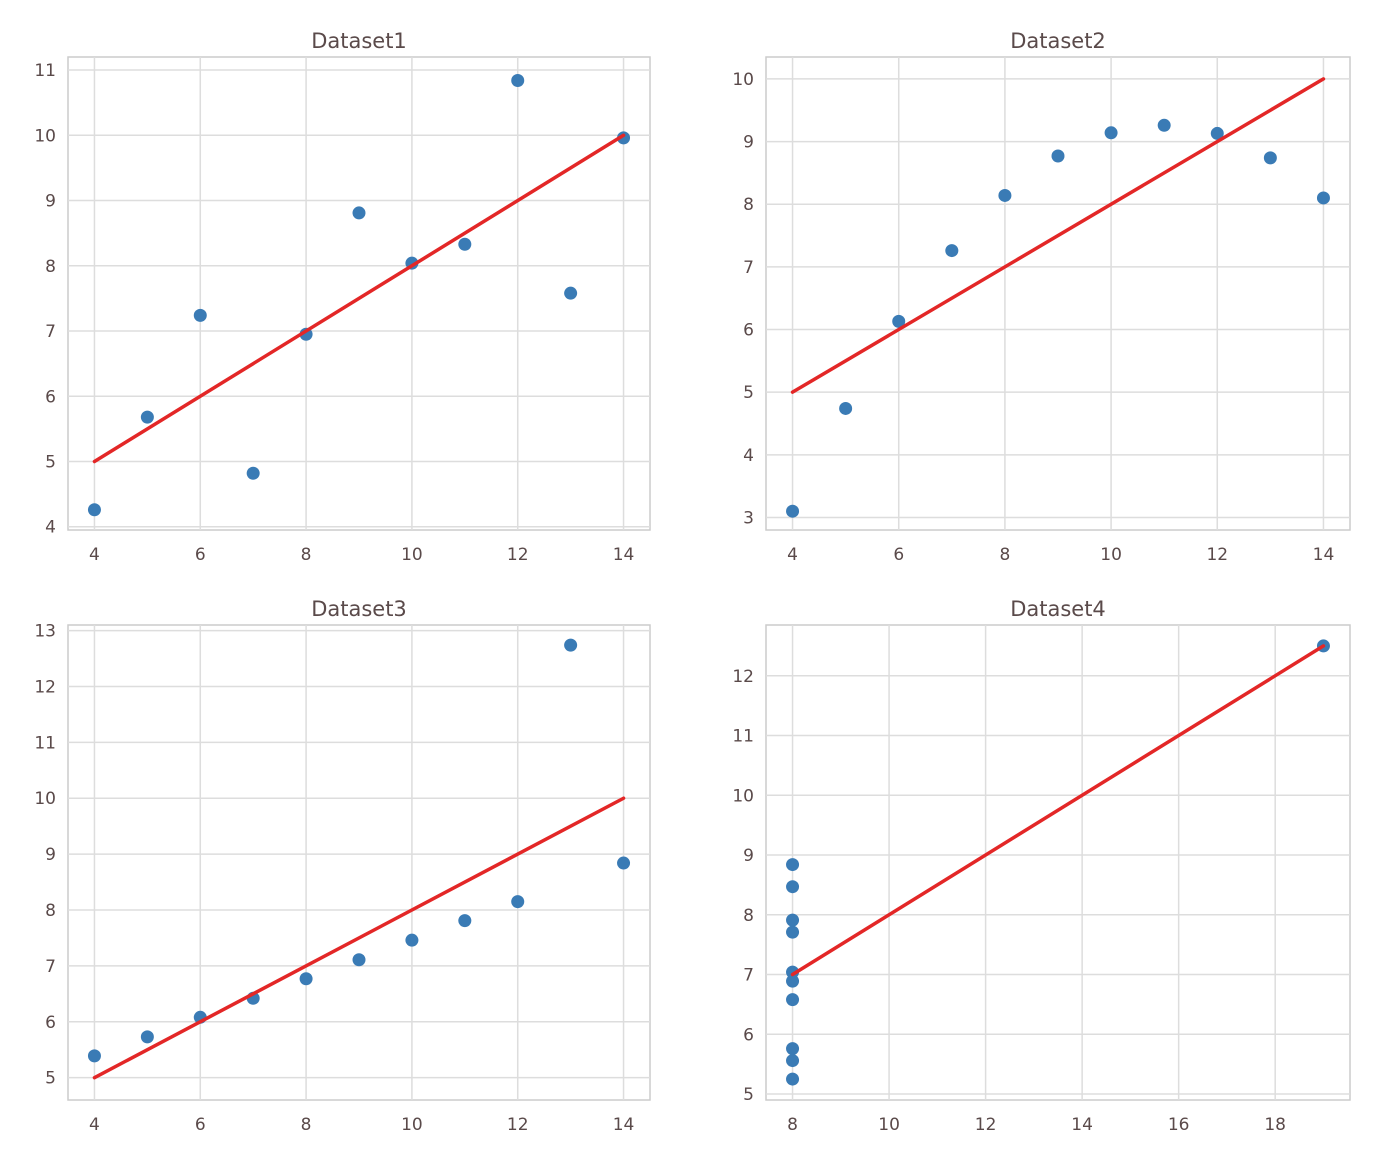 Image resolution: width=1400 pixels, height=1149 pixels. What do you see at coordinates (1058, 609) in the screenshot?
I see `panel-title: Dataset4` at bounding box center [1058, 609].